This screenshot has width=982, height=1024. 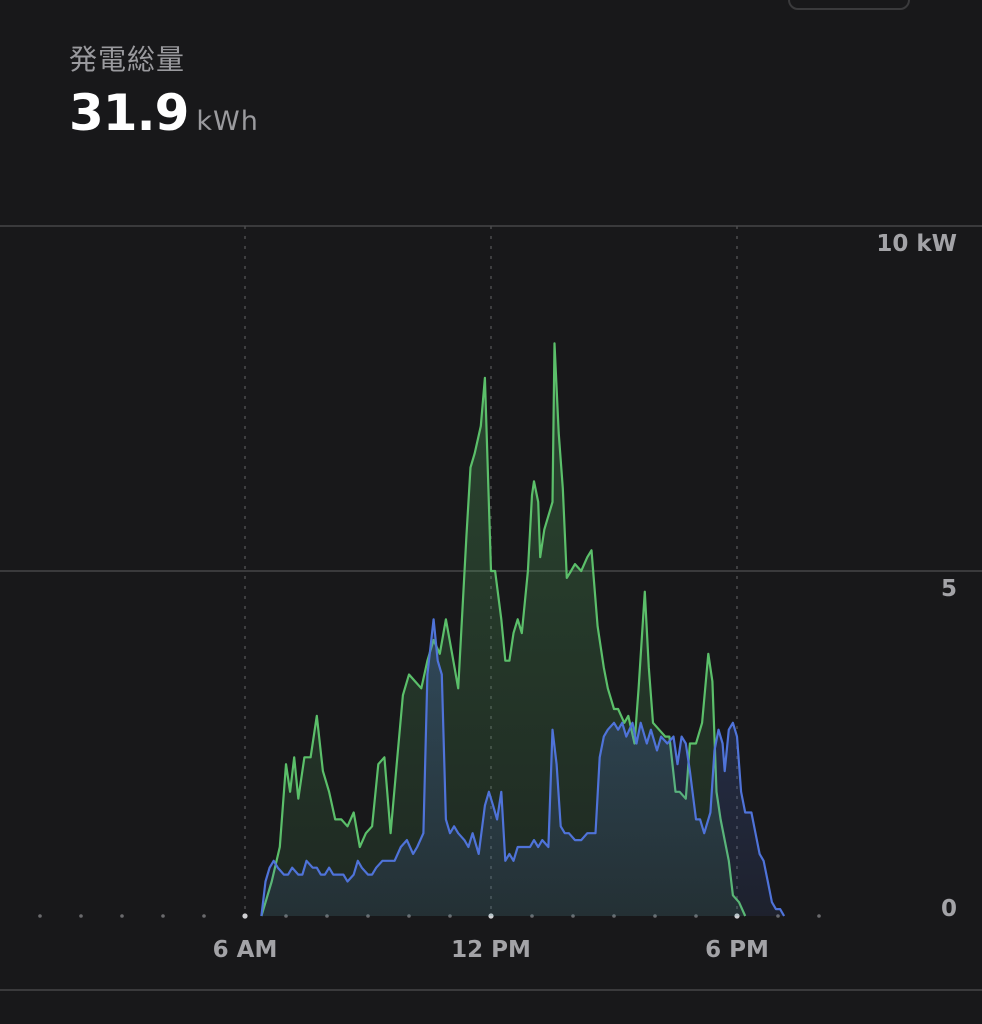 What do you see at coordinates (129, 113) in the screenshot?
I see `total-generation-value: 31.9` at bounding box center [129, 113].